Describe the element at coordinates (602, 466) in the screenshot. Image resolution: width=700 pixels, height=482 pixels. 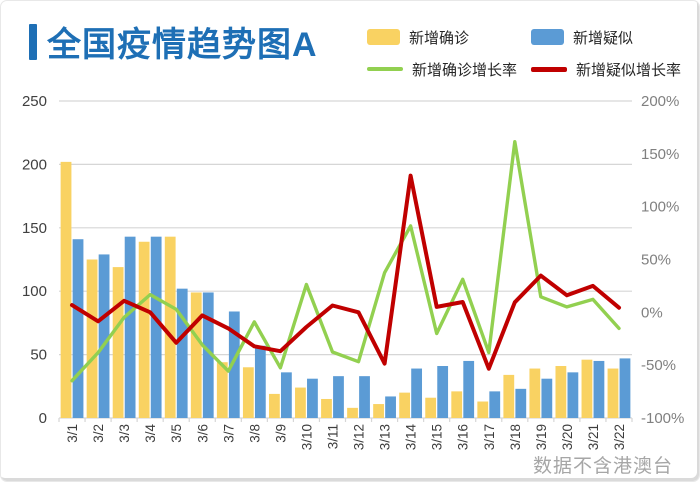
I see `data-scope-note: 数据不含港澳台` at that location.